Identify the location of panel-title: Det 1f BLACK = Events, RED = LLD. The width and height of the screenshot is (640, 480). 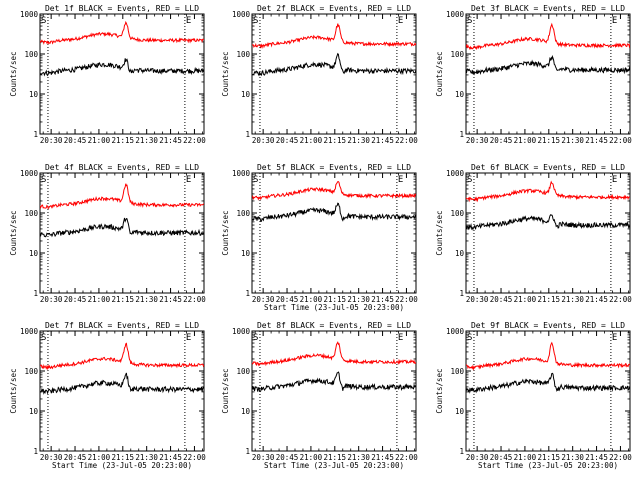
(122, 8).